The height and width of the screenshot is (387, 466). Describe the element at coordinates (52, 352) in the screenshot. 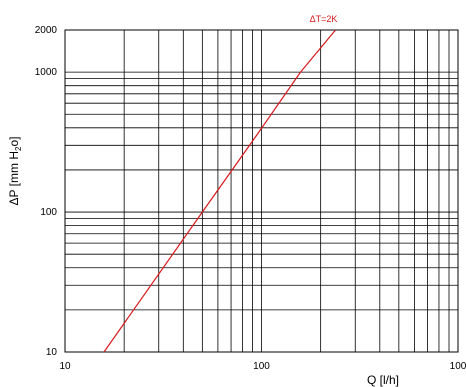

I see `y-tick-label: 10` at that location.